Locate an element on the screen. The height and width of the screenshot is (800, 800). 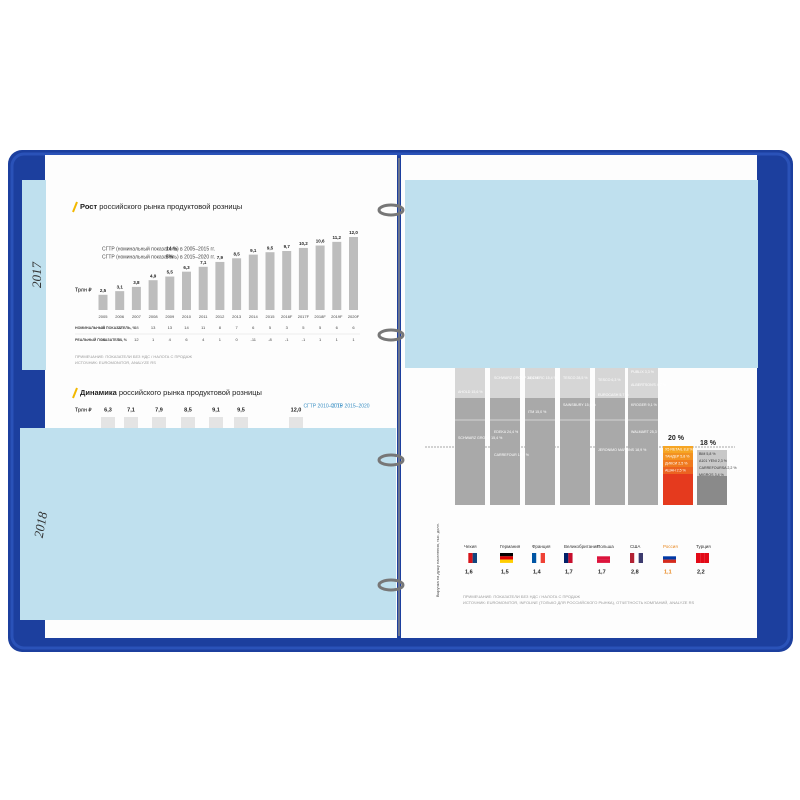
x-tick-label: 2012 is located at coordinates (220, 316).